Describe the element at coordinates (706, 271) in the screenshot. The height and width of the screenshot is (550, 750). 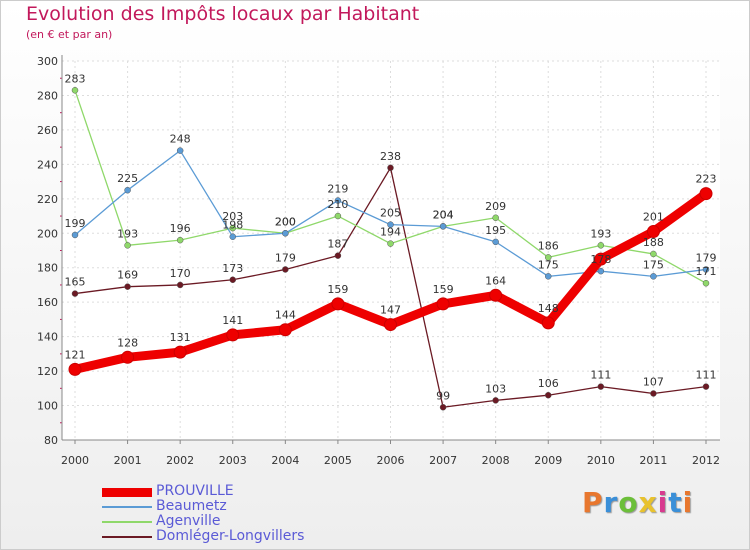
I see `data-label: 171` at that location.